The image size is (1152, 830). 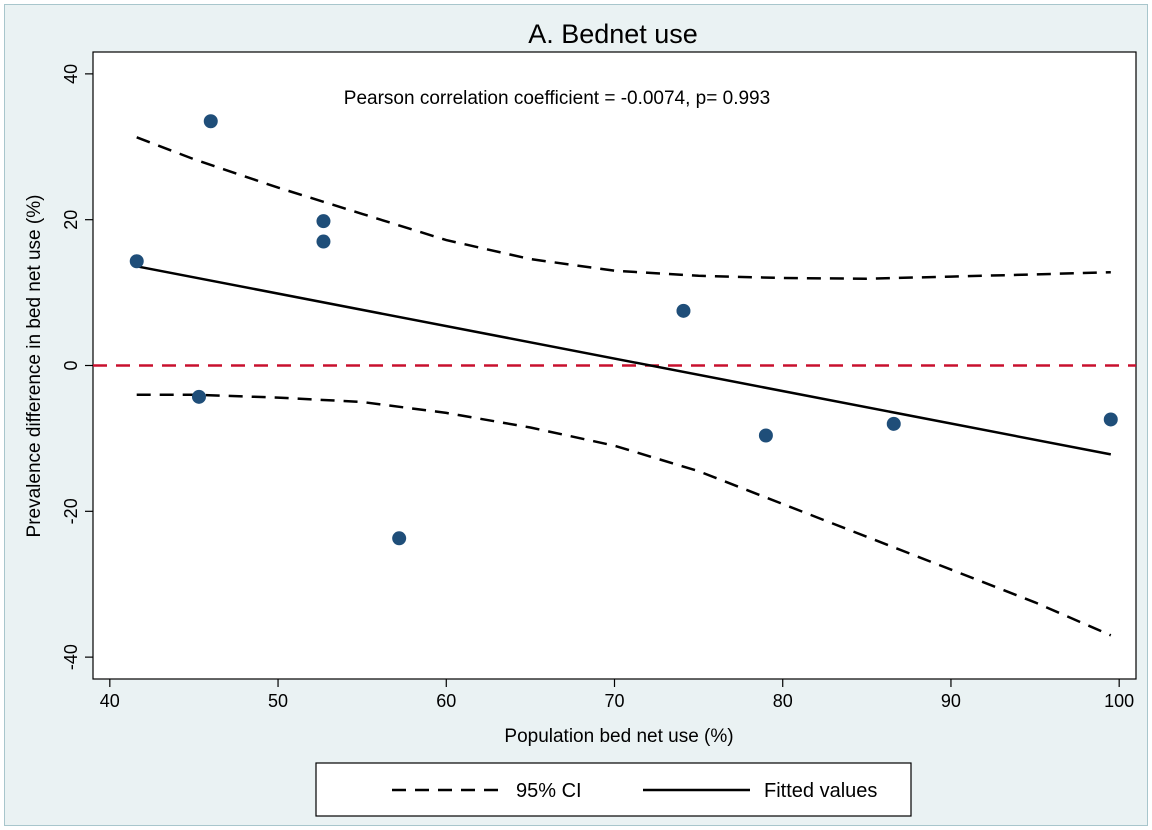 I want to click on y-tick-label: -20, so click(x=71, y=511).